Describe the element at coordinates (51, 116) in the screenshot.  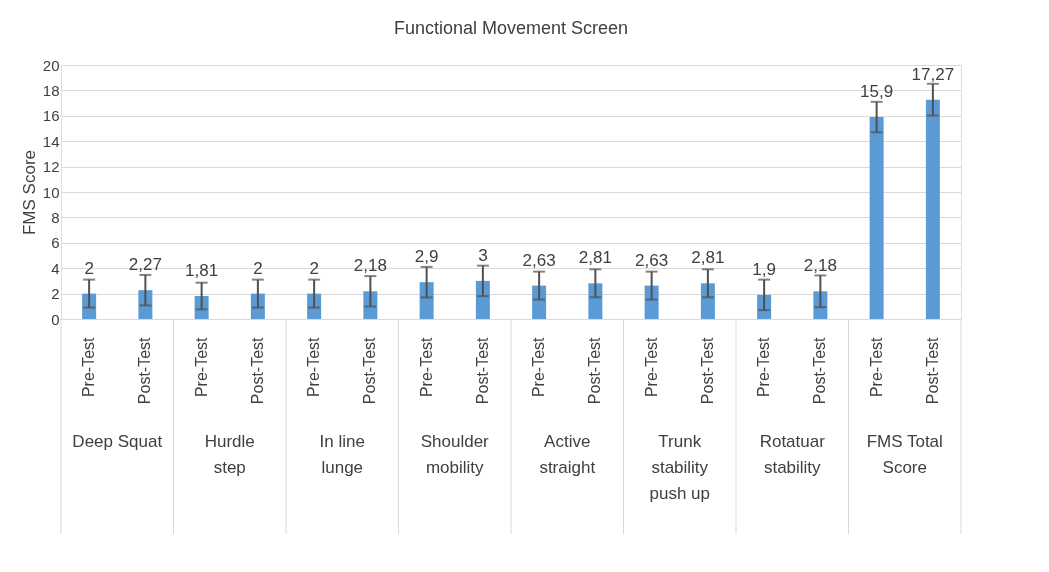
I see `y-tick-label: 16` at that location.